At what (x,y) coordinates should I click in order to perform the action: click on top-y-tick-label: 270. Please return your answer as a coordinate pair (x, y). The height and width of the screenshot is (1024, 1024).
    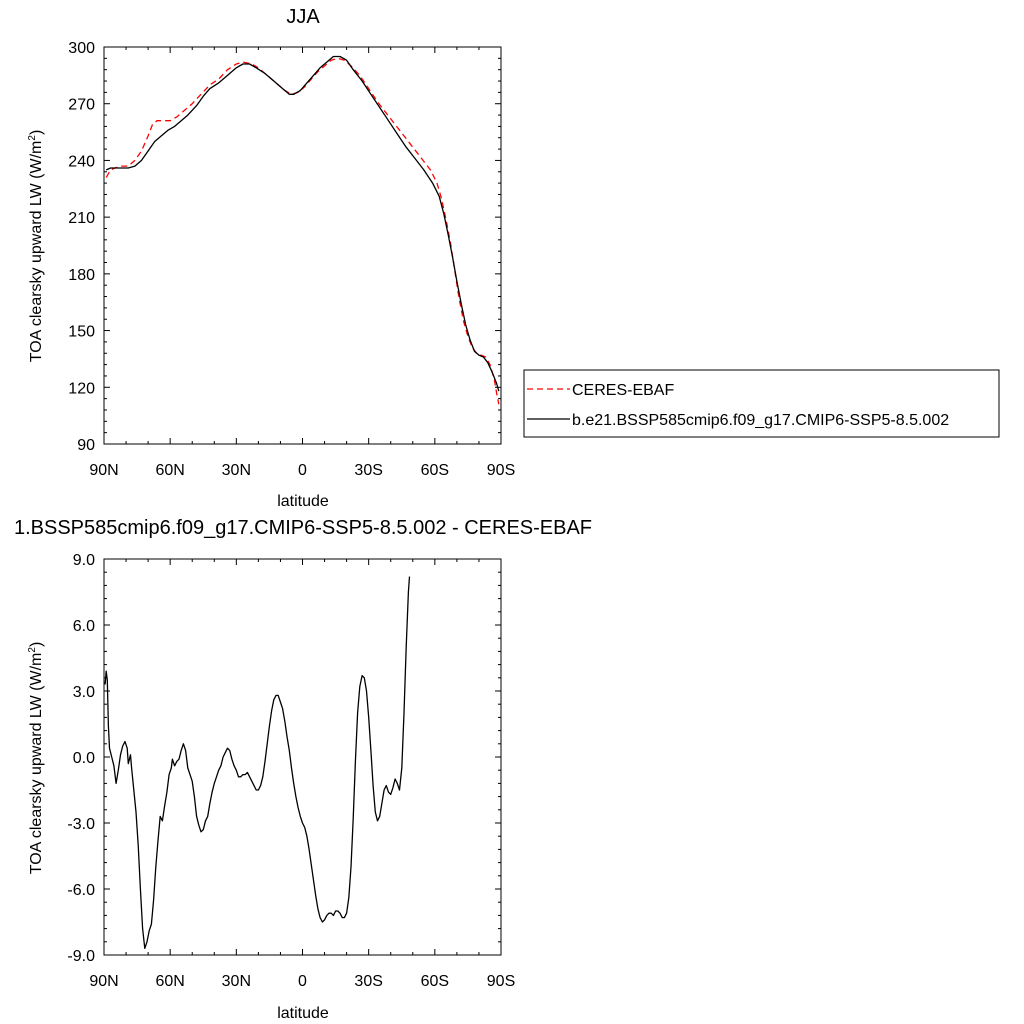
    Looking at the image, I should click on (81, 105).